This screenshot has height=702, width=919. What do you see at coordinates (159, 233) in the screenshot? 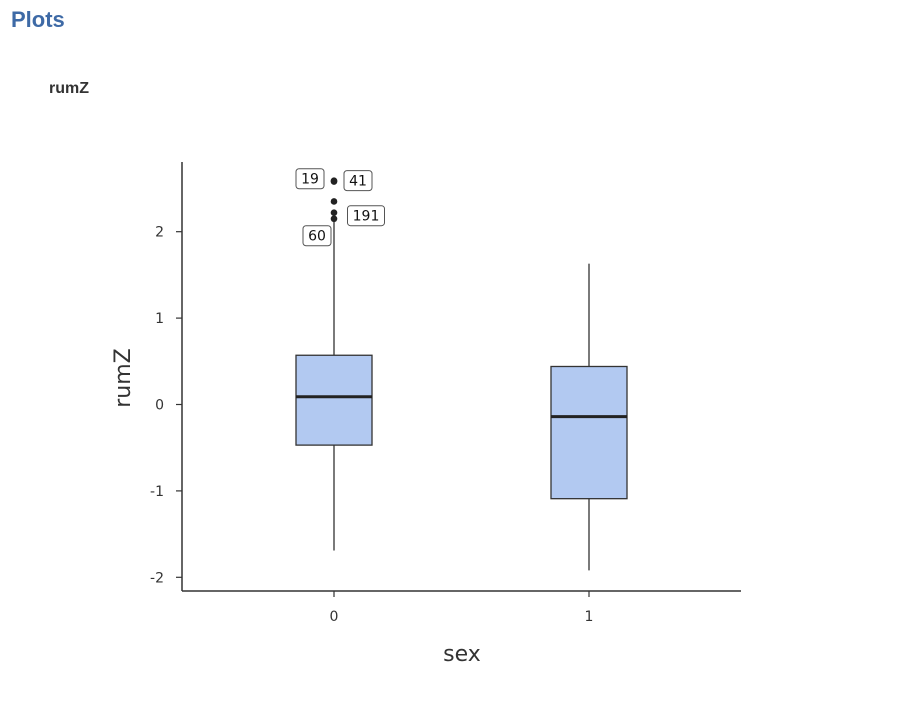
I see `y-tick-label: 2` at bounding box center [159, 233].